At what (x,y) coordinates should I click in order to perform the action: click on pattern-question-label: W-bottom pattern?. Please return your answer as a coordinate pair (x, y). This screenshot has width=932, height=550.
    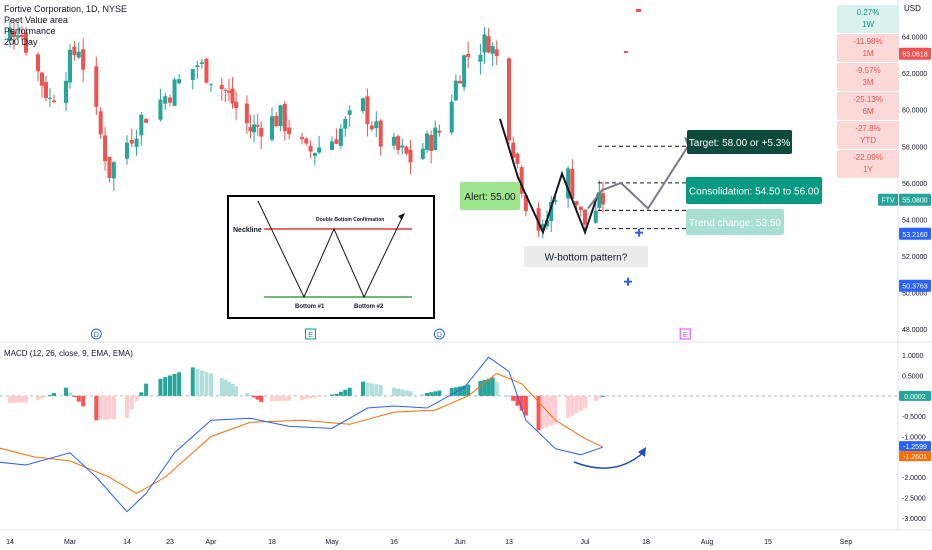
    Looking at the image, I should click on (586, 256).